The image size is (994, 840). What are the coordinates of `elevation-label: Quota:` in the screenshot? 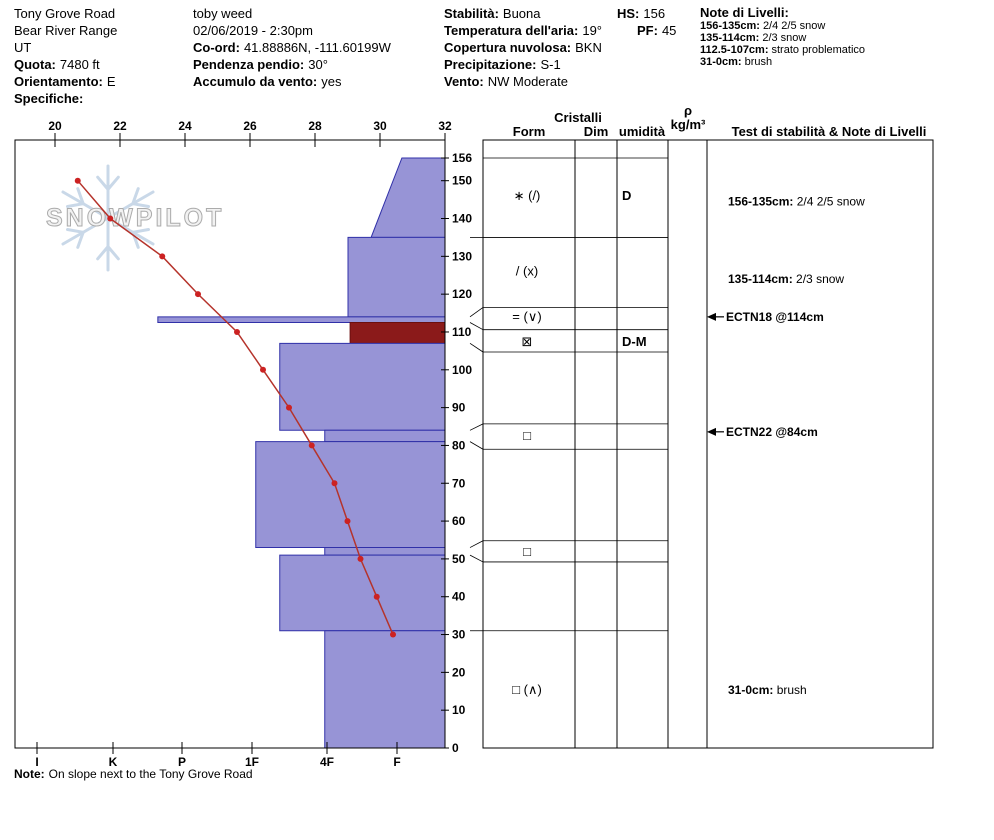 It's located at (35, 64).